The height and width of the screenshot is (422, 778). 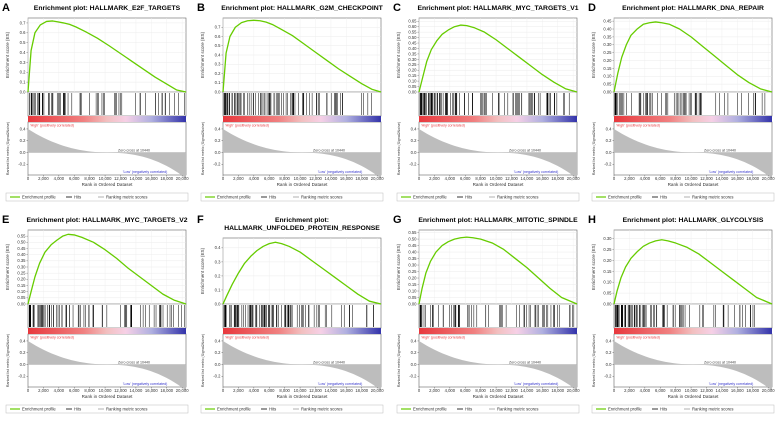 I want to click on es-tick-label: 0.5, so click(x=23, y=42).